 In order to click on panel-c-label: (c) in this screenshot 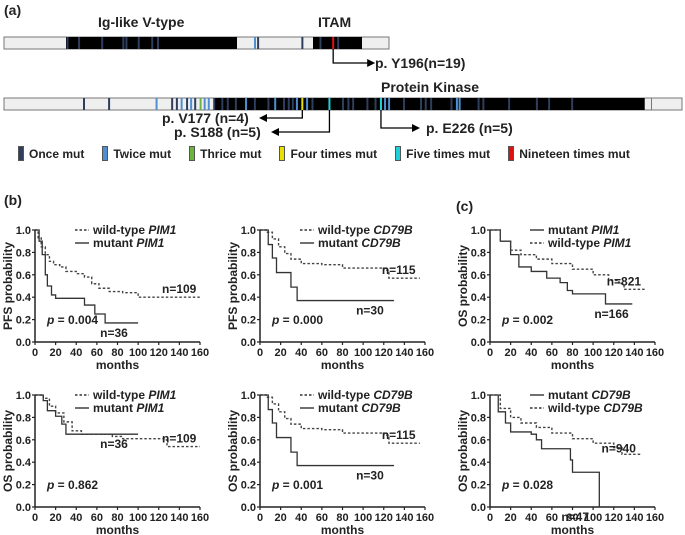, I will do `click(465, 206)`.